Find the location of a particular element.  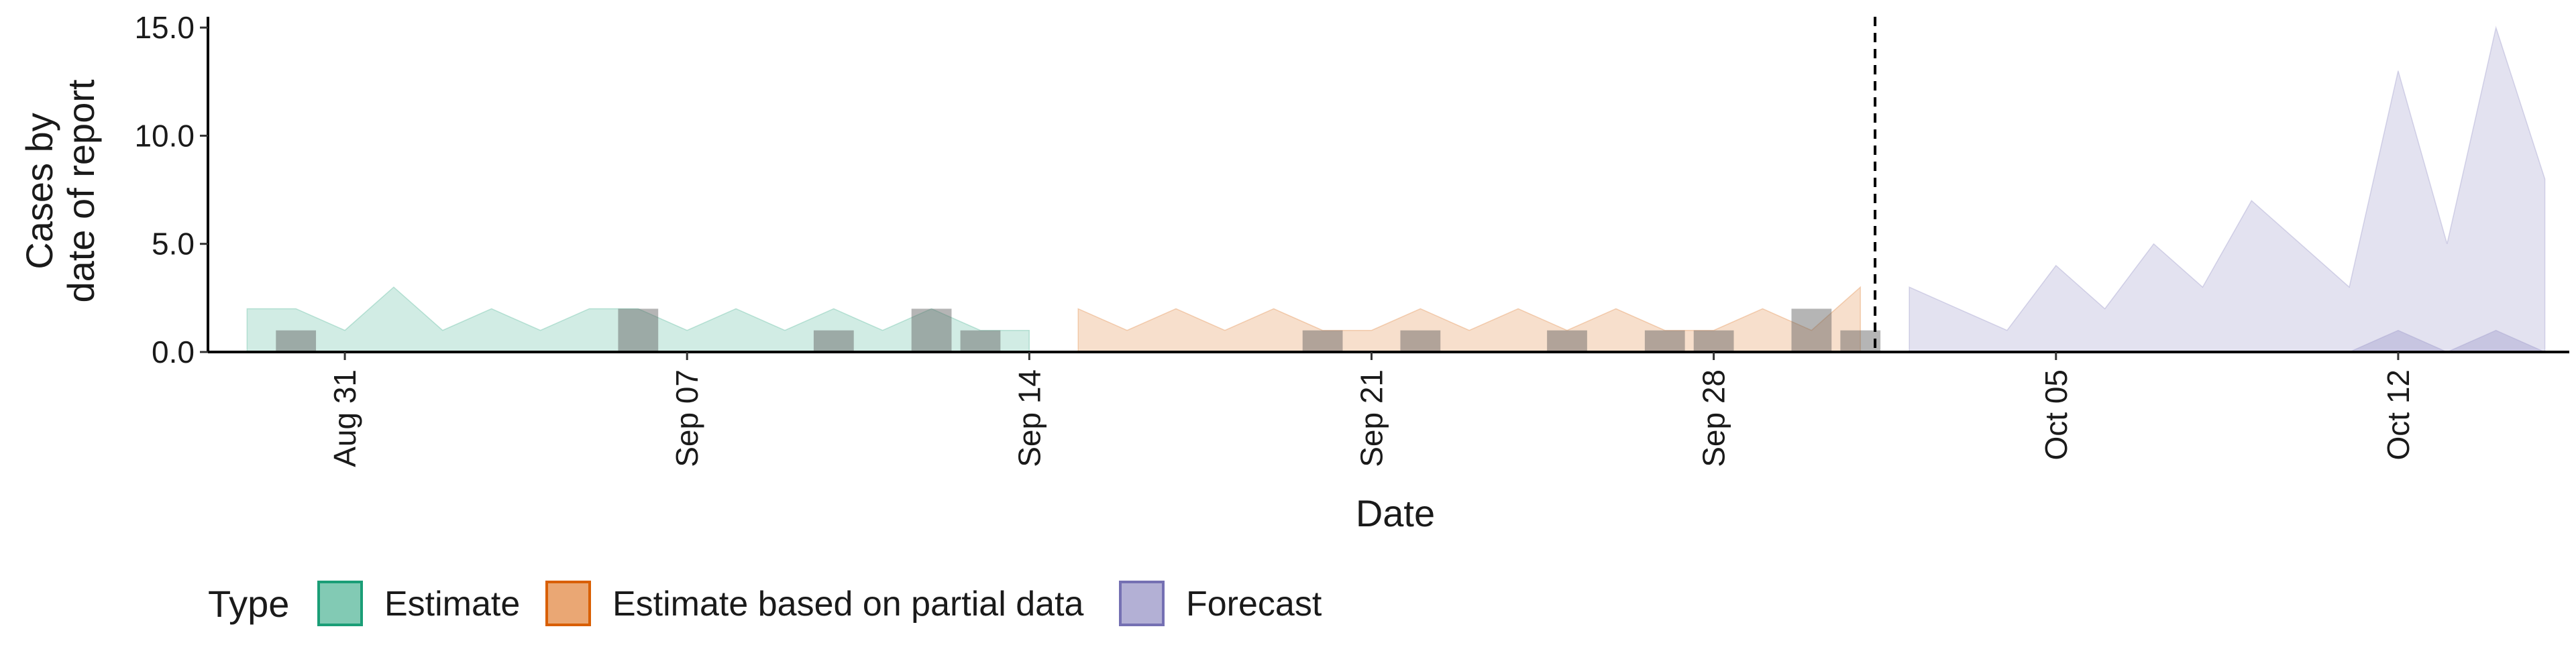

legend-label: Estimate based on partial data is located at coordinates (848, 604).